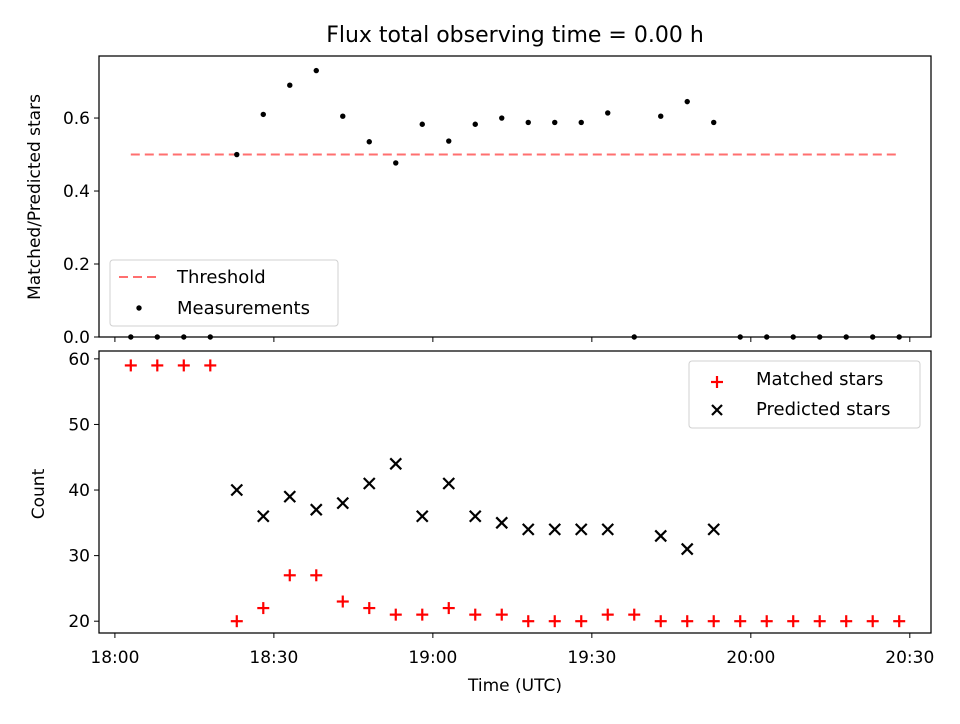  I want to click on bottom-y-axis-label: Count, so click(39, 493).